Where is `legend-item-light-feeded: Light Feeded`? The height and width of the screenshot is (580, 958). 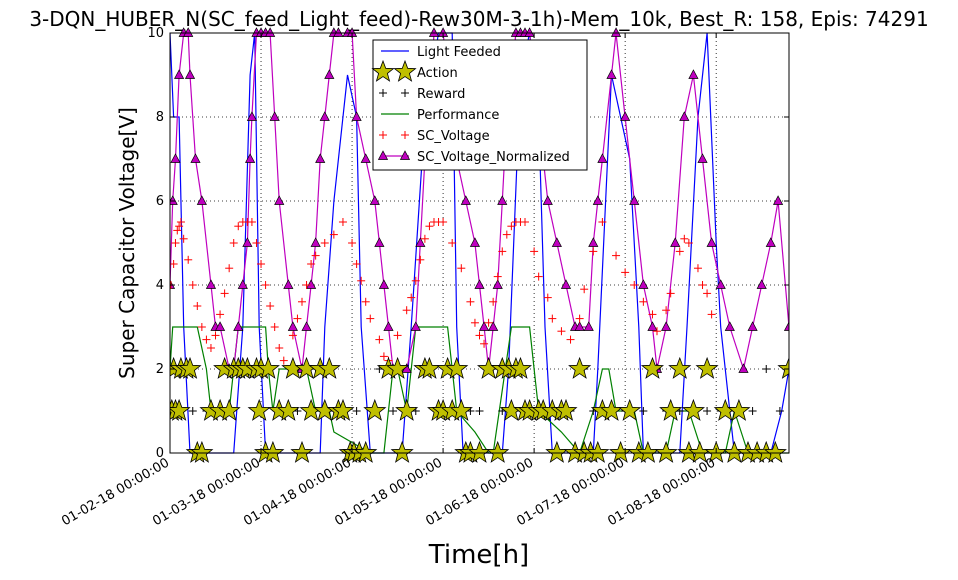 legend-item-light-feeded: Light Feeded is located at coordinates (441, 52).